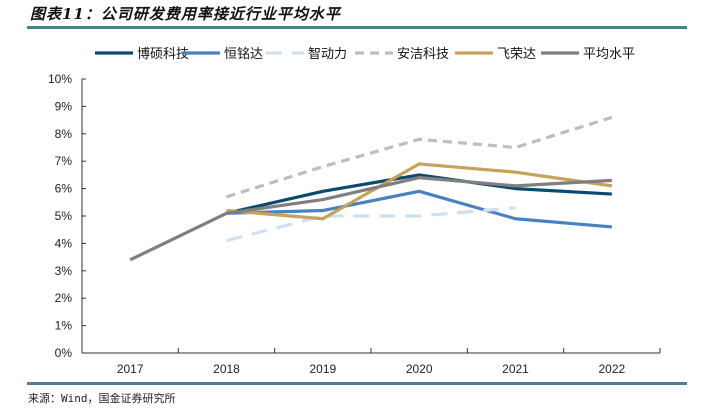 Image resolution: width=703 pixels, height=411 pixels. What do you see at coordinates (64, 298) in the screenshot?
I see `y-tick-label: 2%` at bounding box center [64, 298].